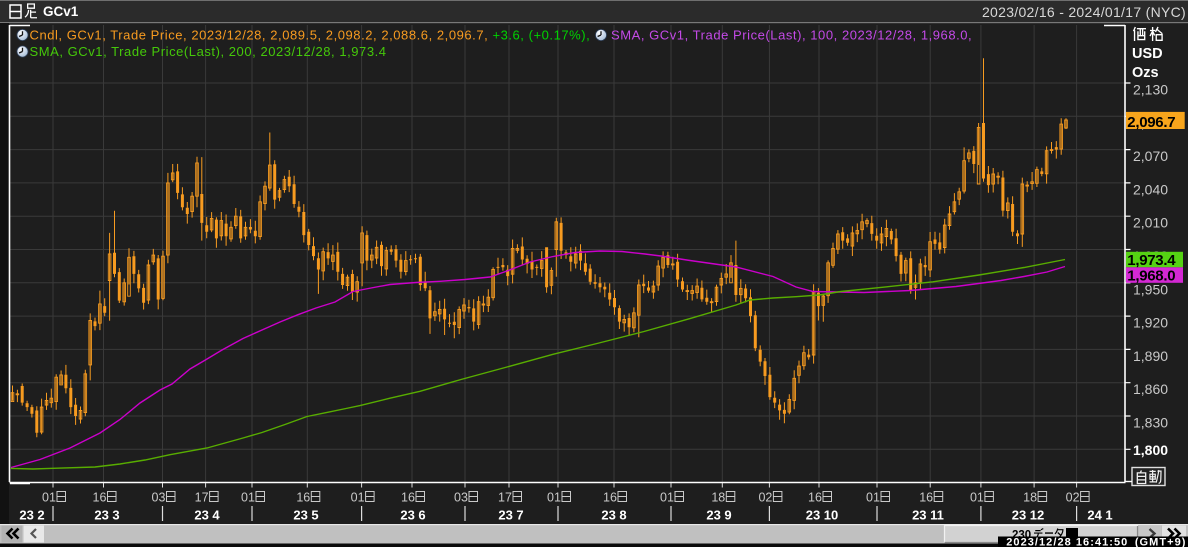 This screenshot has width=1188, height=547. Describe the element at coordinates (1151, 260) in the screenshot. I see `svg-text: 1,973.4` at that location.